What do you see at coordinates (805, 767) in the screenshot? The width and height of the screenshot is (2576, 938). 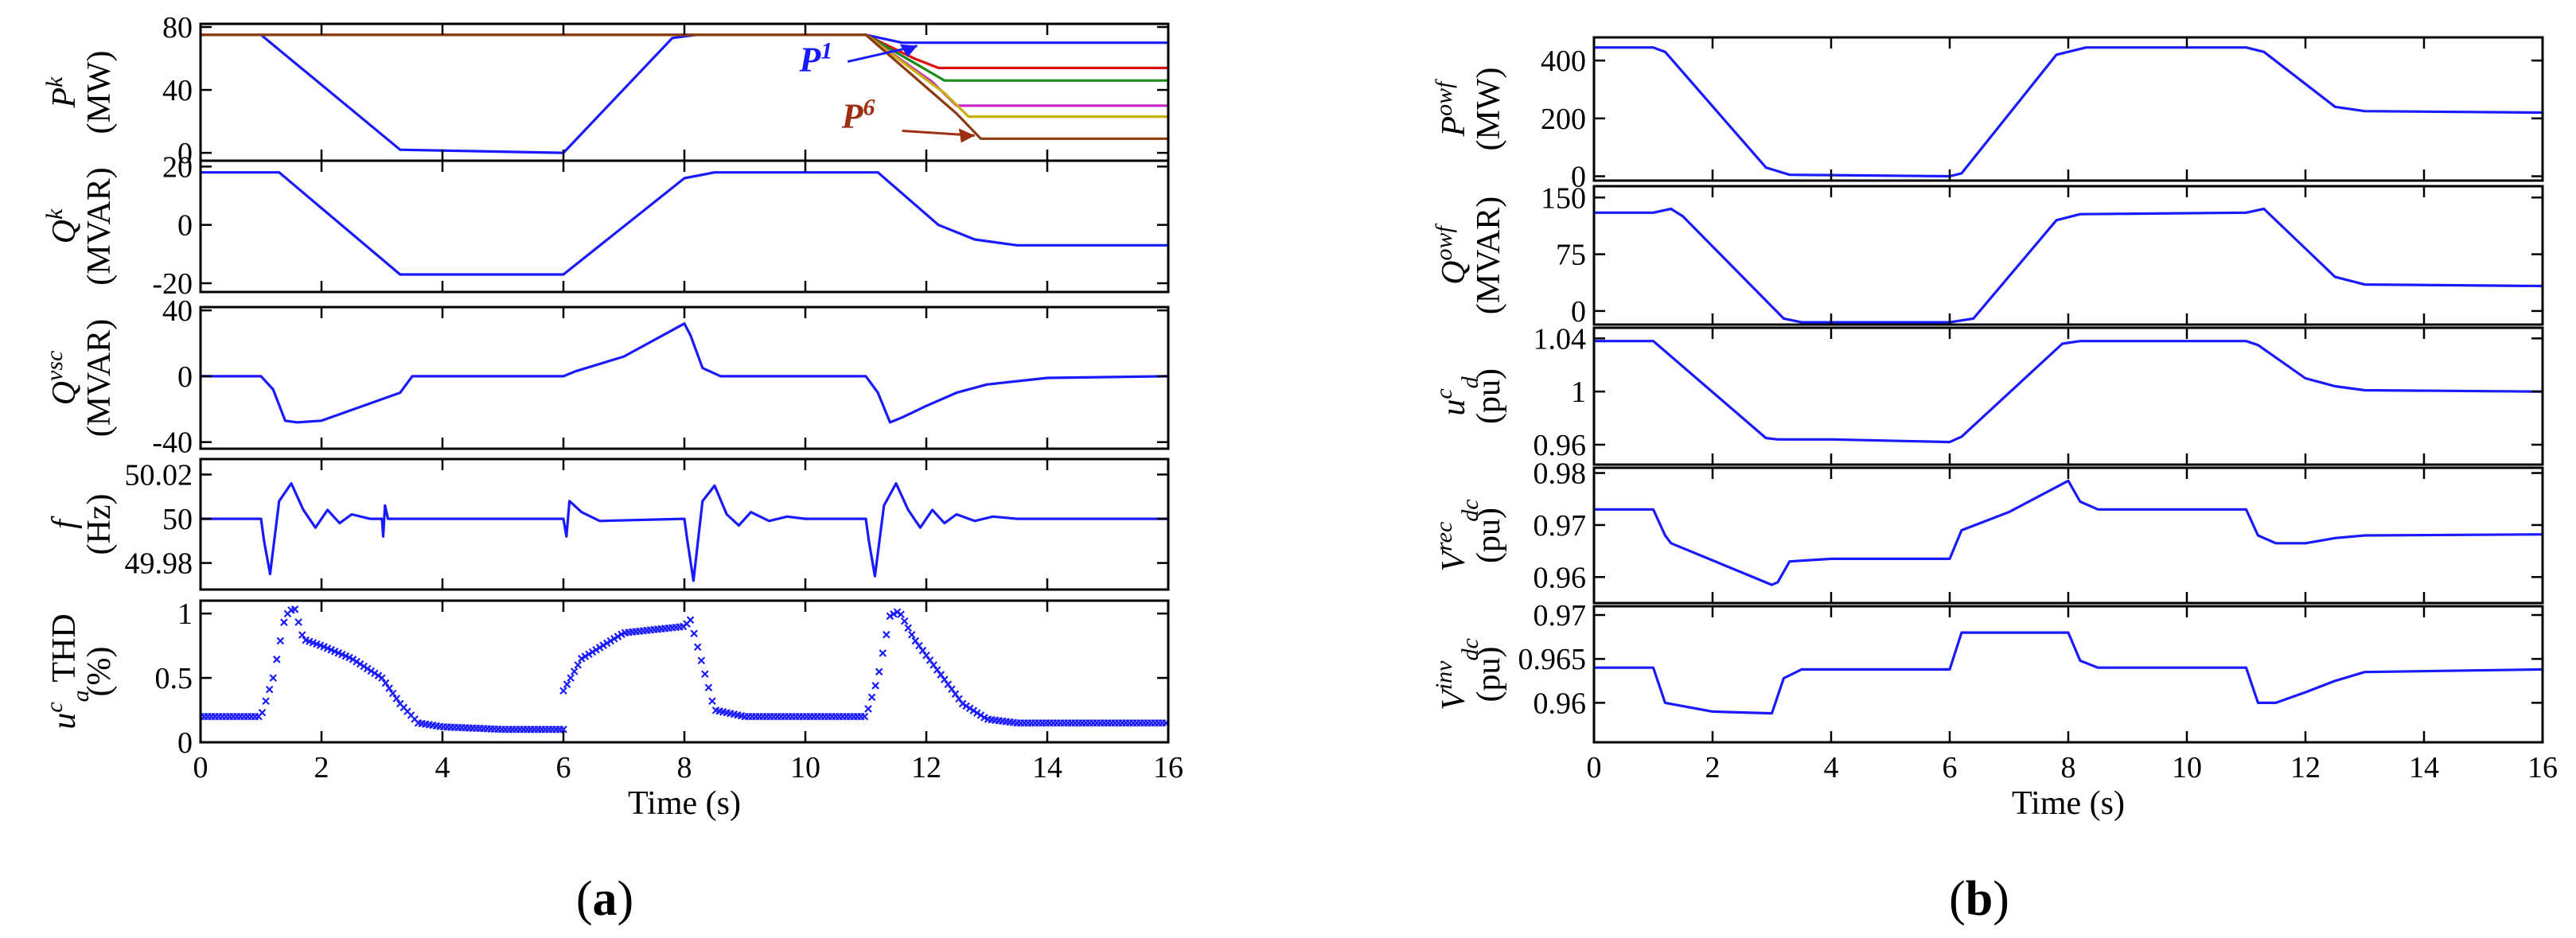 I see `xtick-label: 10` at bounding box center [805, 767].